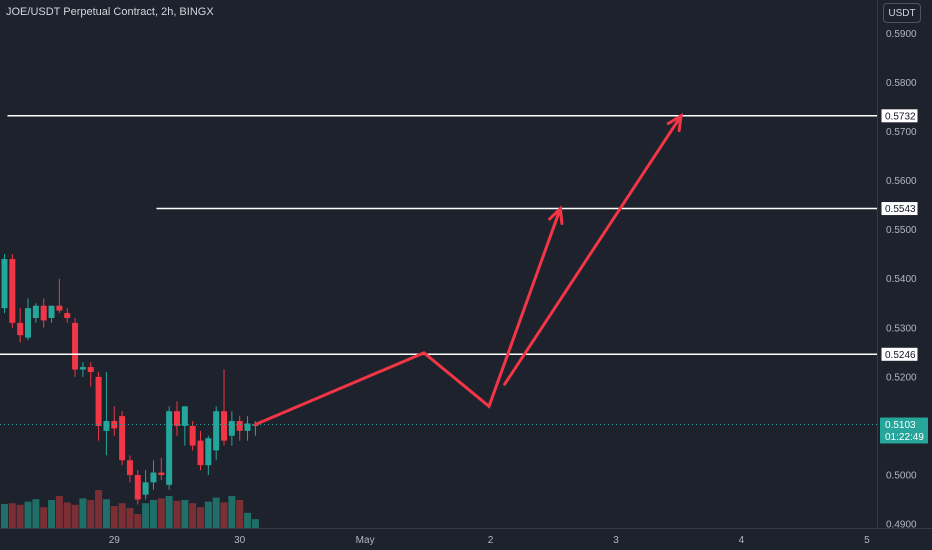  I want to click on volume-bars, so click(130, 509).